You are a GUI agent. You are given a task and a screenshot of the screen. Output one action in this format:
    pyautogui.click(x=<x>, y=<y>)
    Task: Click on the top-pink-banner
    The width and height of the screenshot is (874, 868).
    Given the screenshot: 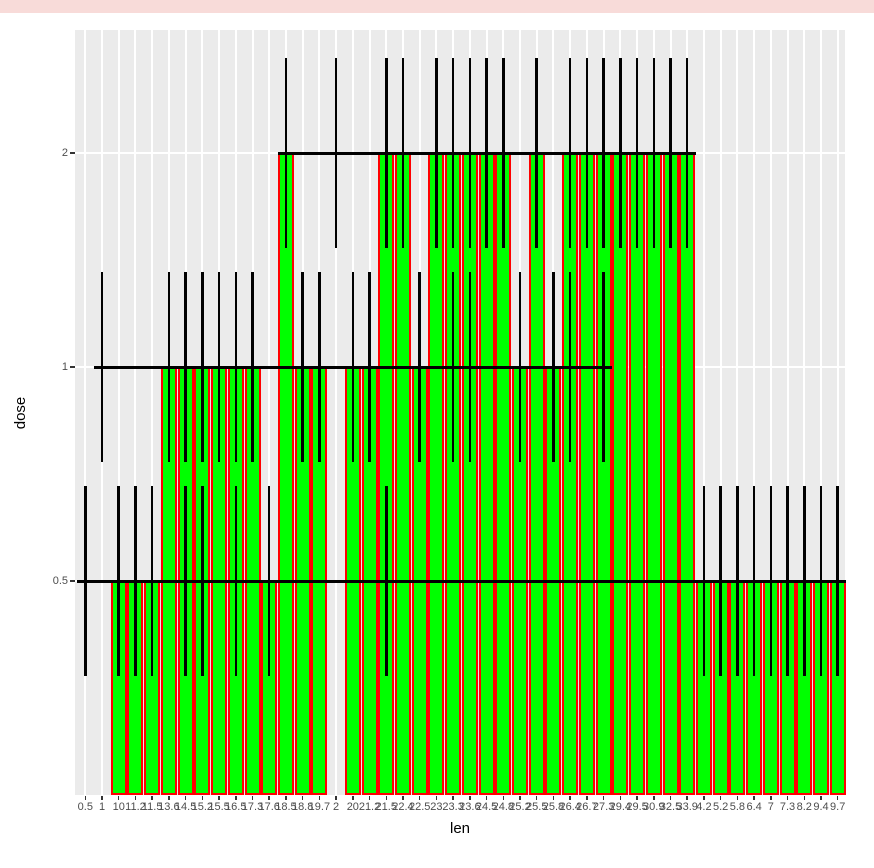 What is the action you would take?
    pyautogui.click(x=437, y=6)
    